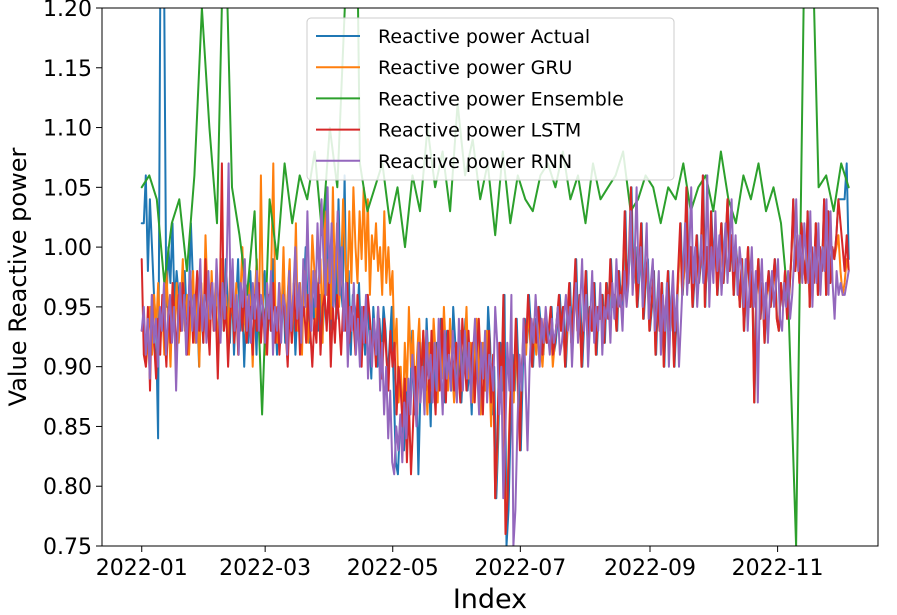 The image size is (897, 615). What do you see at coordinates (18, 277) in the screenshot?
I see `y-axis-title: Value Reactive power` at bounding box center [18, 277].